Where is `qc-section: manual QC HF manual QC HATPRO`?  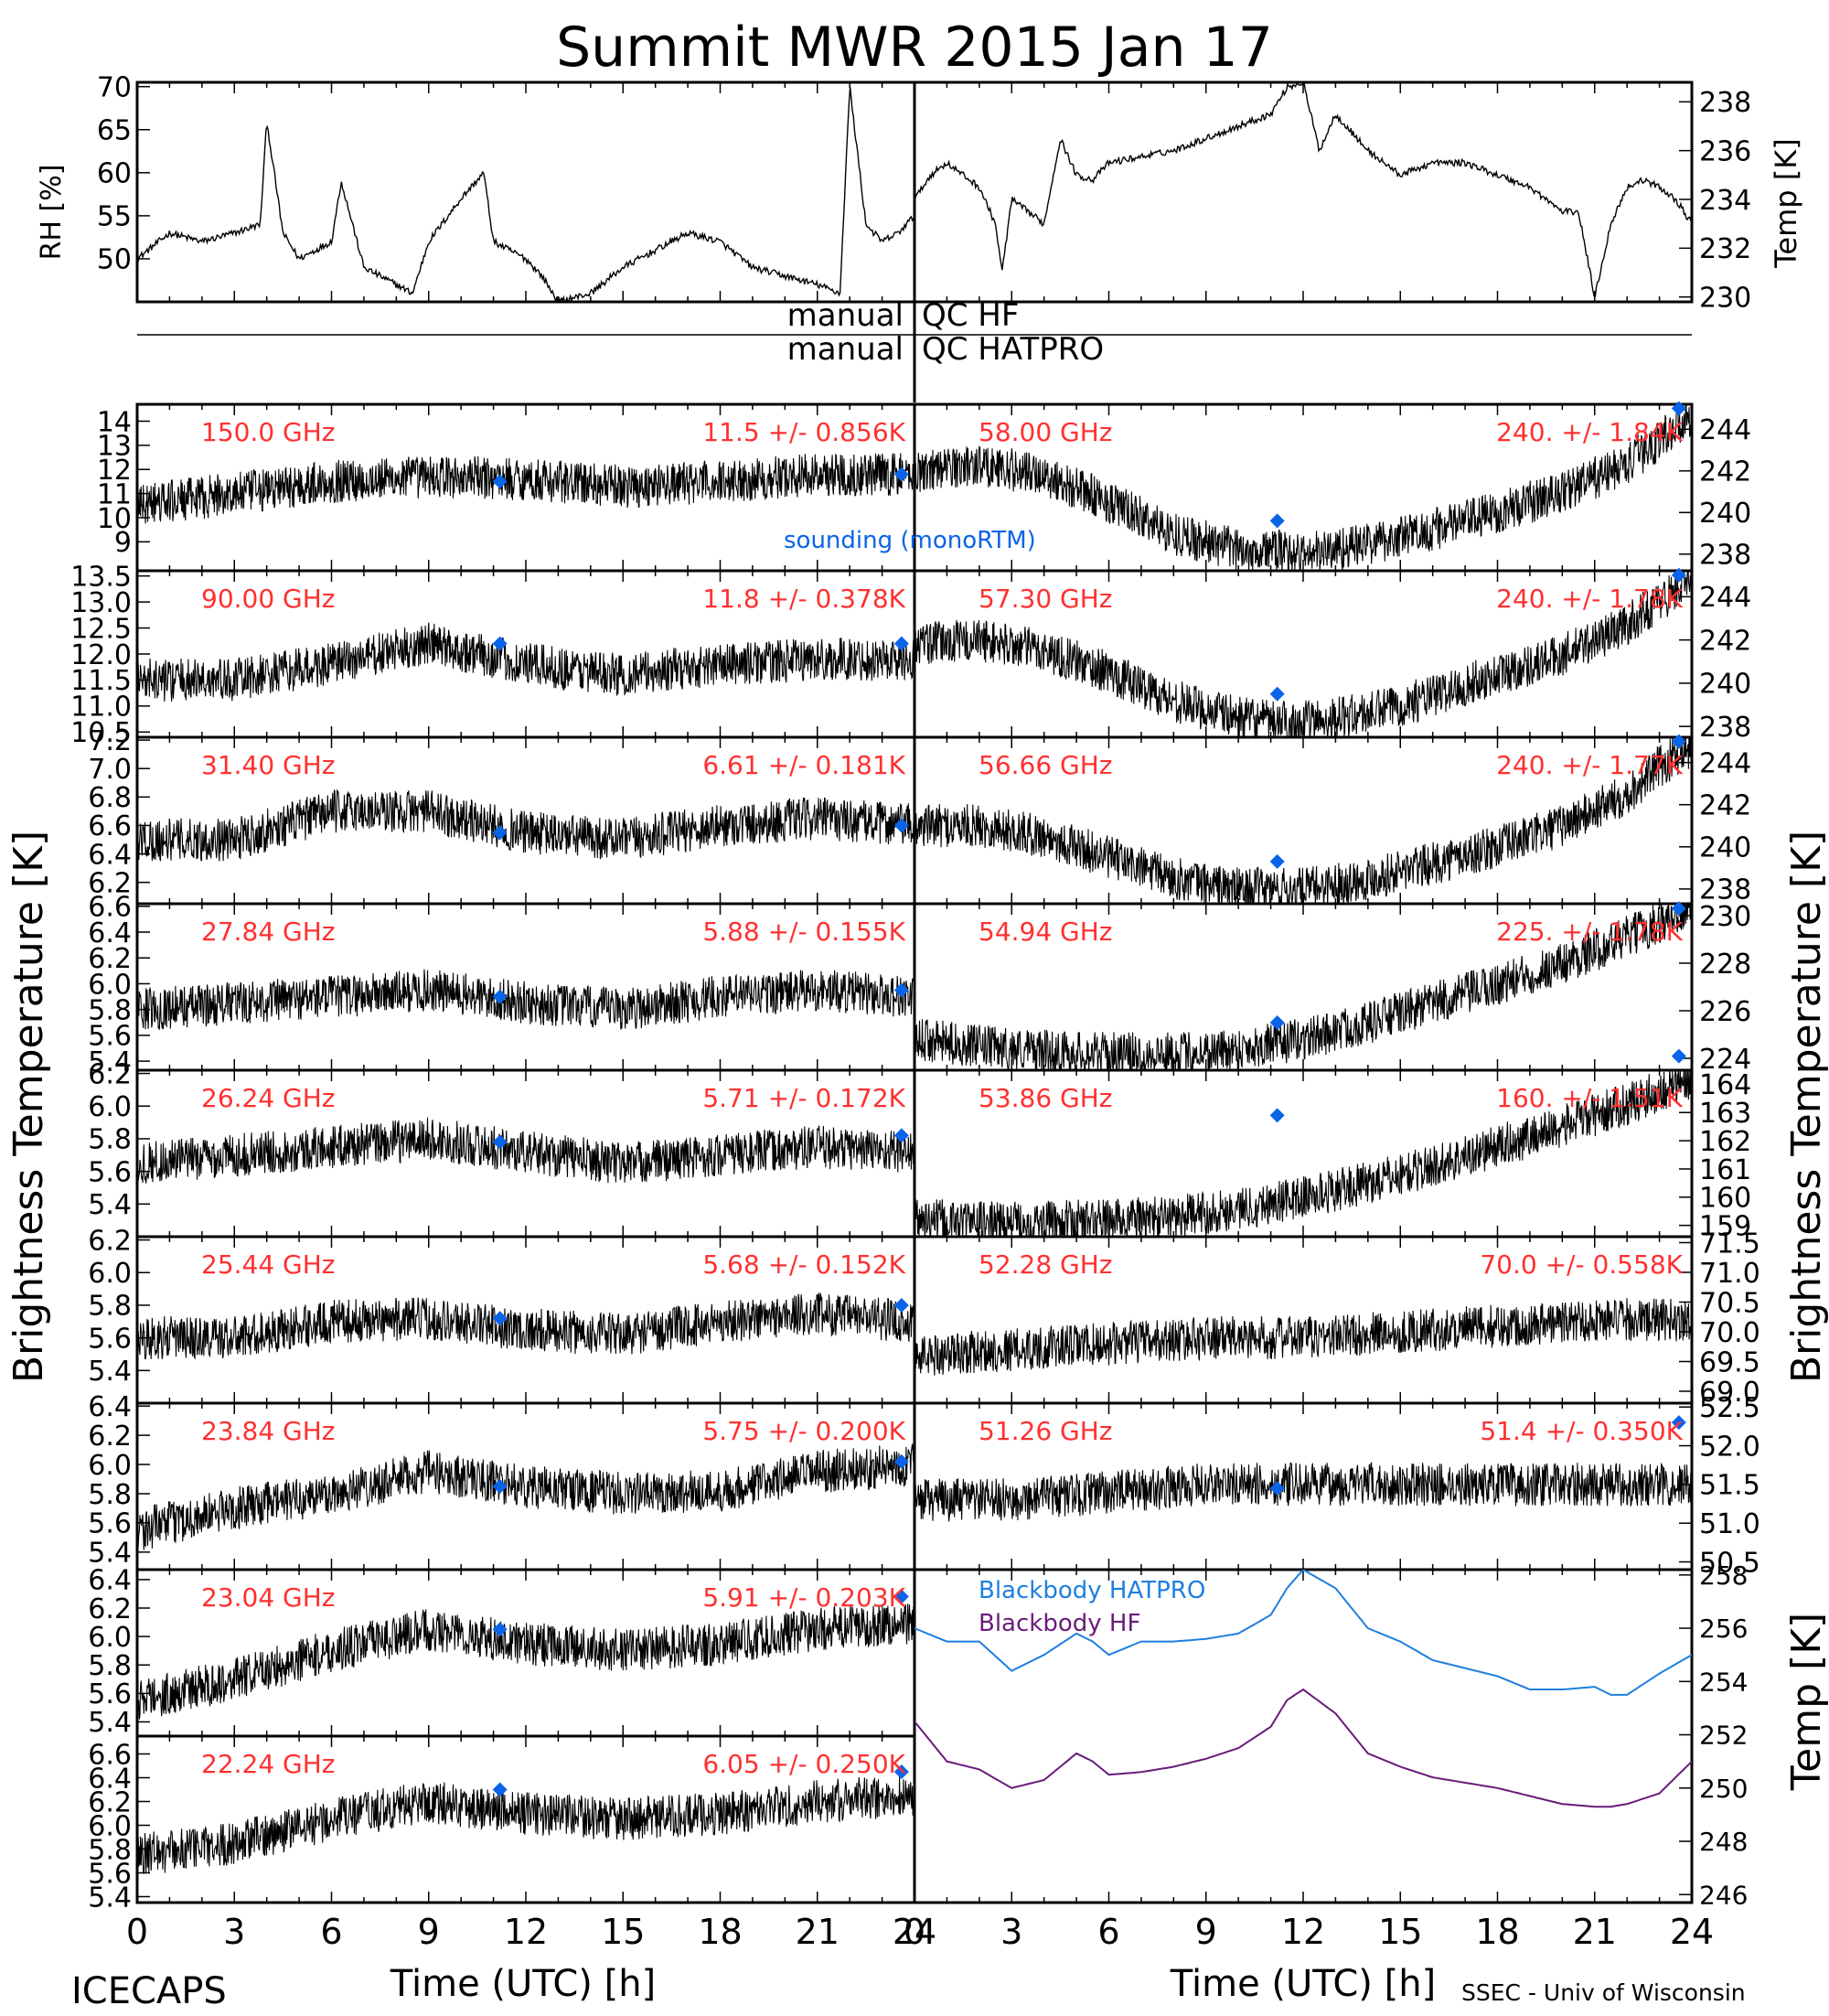 qc-section: manual QC HF manual QC HATPRO is located at coordinates (914, 242).